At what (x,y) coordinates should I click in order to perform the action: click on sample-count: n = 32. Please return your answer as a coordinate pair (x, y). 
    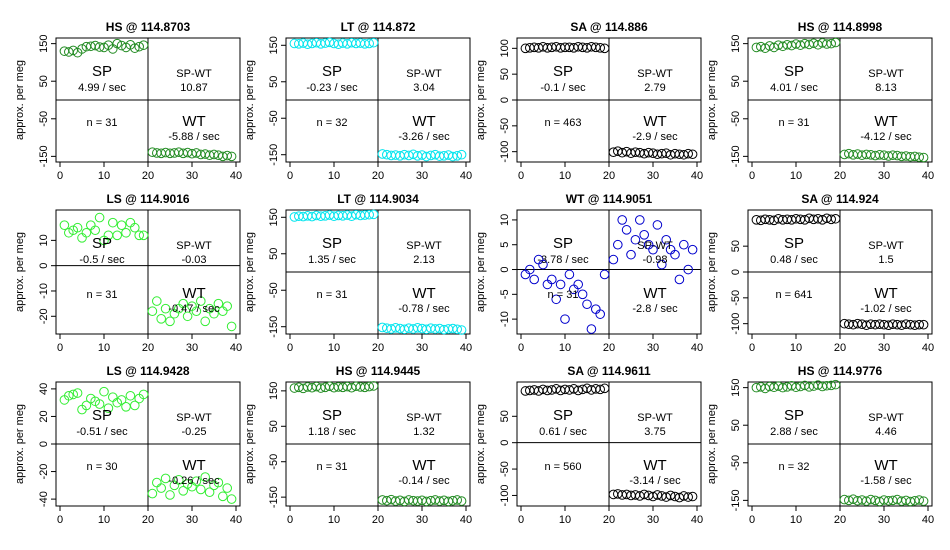
    Looking at the image, I should click on (794, 467).